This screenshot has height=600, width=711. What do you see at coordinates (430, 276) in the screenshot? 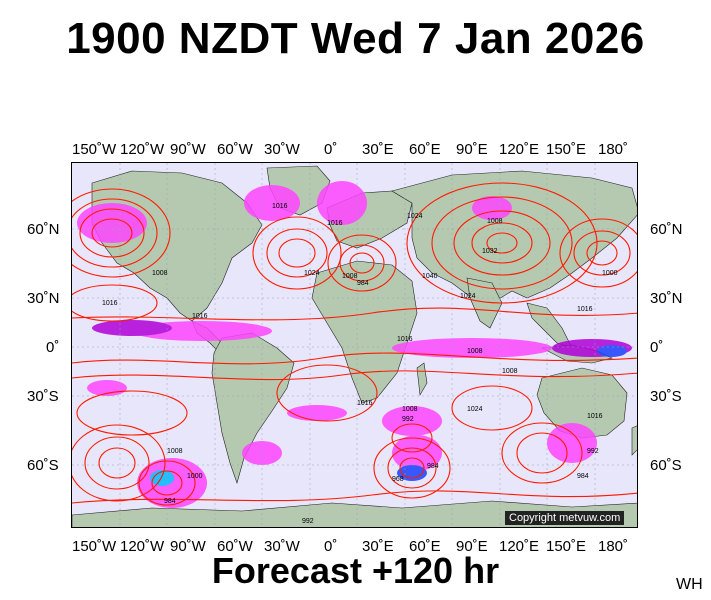
I see `isobar-label: 1040` at bounding box center [430, 276].